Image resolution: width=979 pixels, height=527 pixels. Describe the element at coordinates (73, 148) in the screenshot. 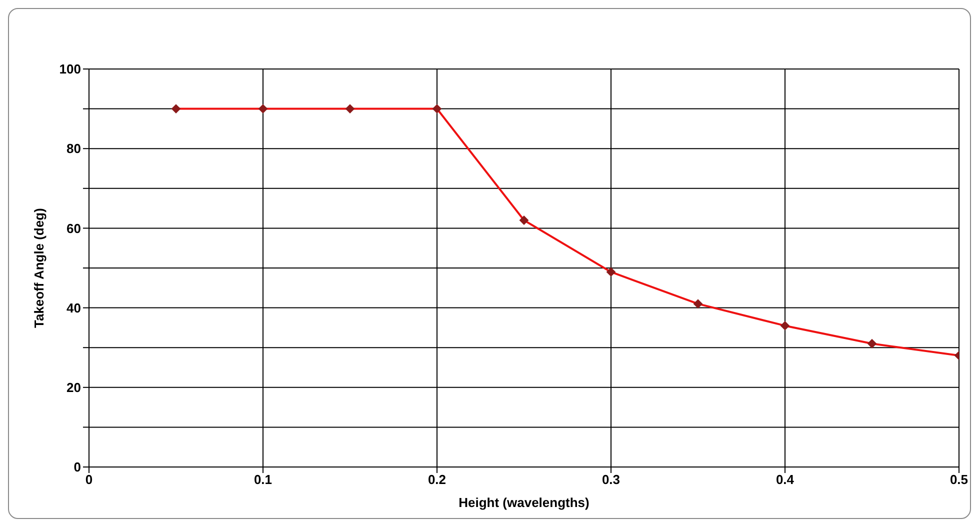

I see `y-tick-label: 80` at that location.